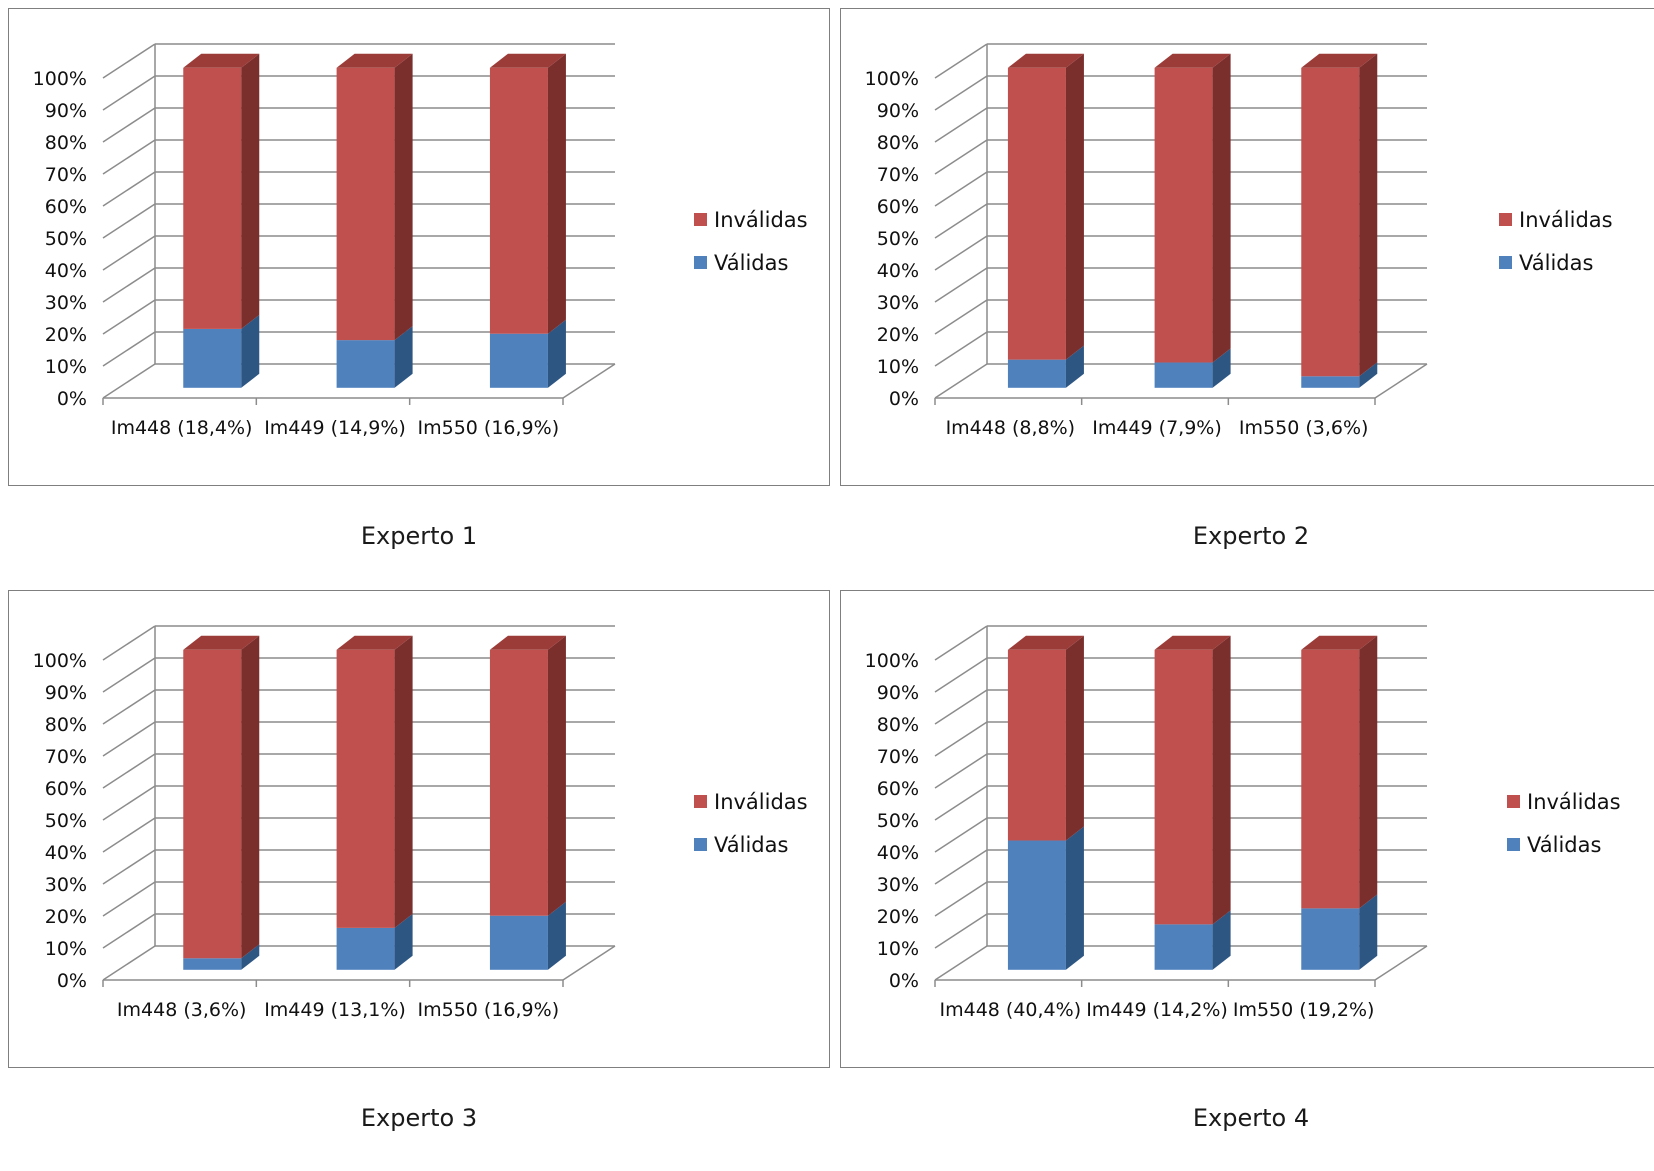  I want to click on x-tick-label: Im448 (18,4%), so click(182, 428).